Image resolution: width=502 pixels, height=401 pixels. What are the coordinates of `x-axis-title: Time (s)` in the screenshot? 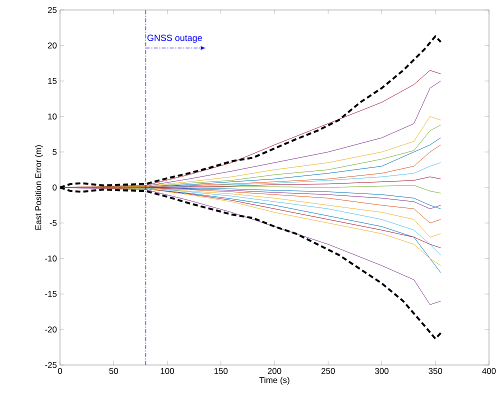 It's located at (274, 380).